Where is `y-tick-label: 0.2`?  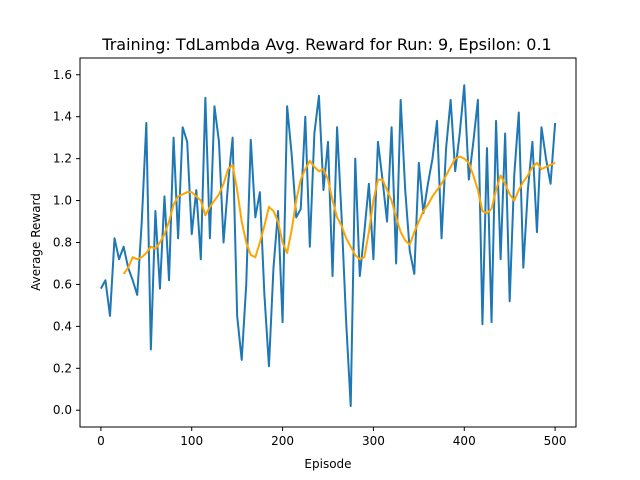
y-tick-label: 0.2 is located at coordinates (62, 368).